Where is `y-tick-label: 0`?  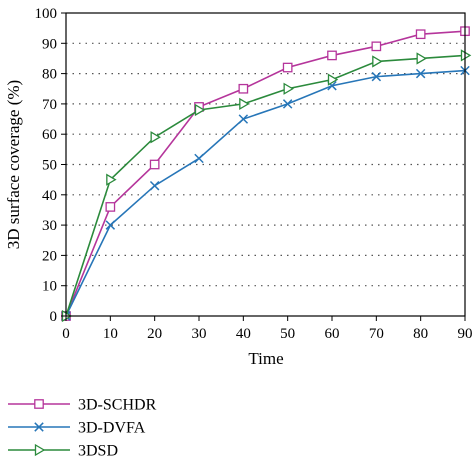
y-tick-label: 0 is located at coordinates (54, 317).